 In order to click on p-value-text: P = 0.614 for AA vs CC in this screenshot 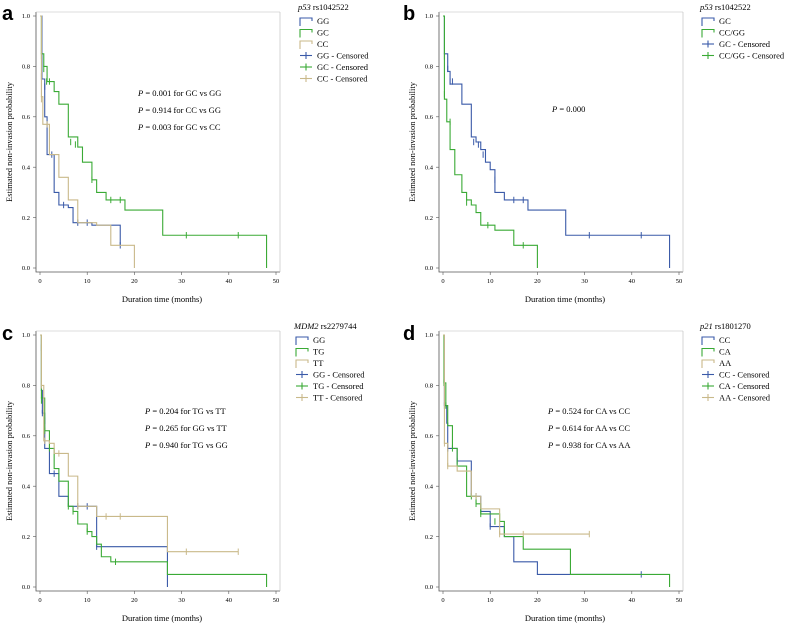, I will do `click(588, 428)`.